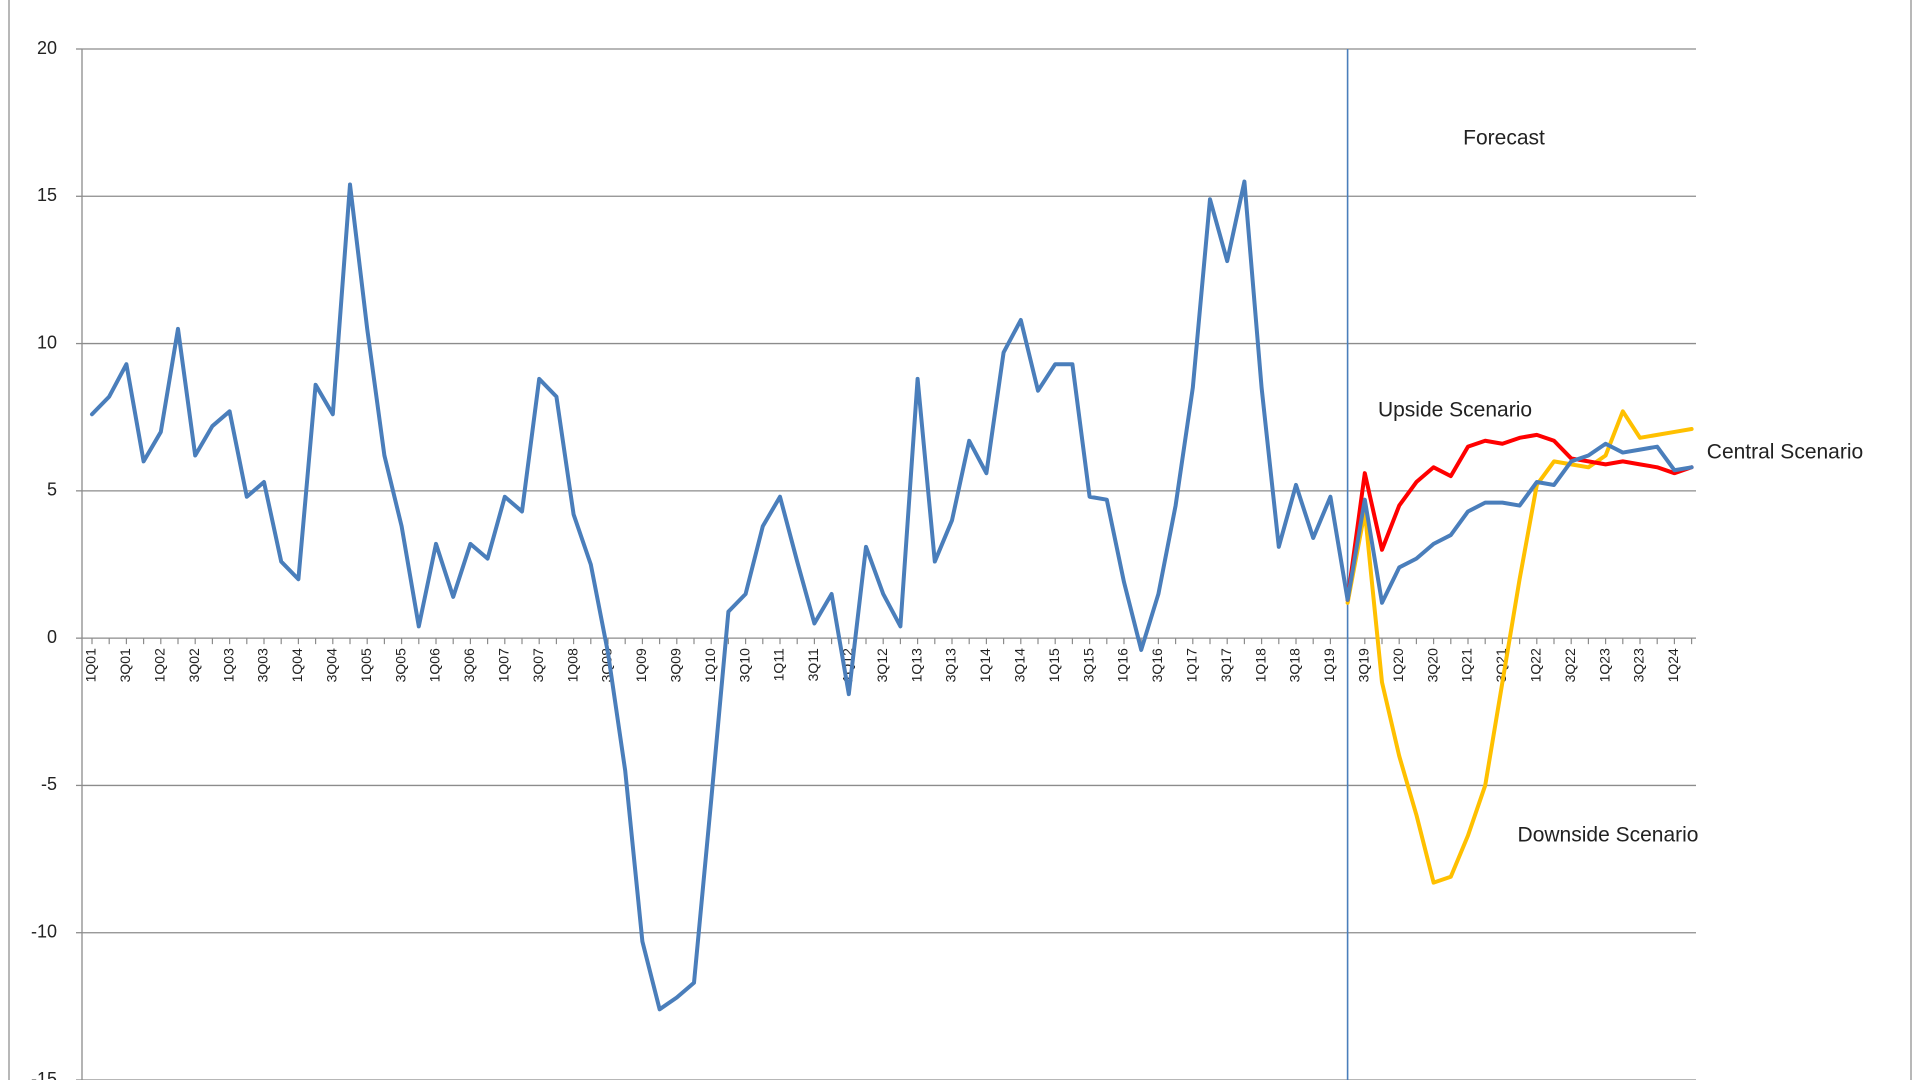 The height and width of the screenshot is (1080, 1920). What do you see at coordinates (572, 665) in the screenshot?
I see `x-tick-label: 1Q08` at bounding box center [572, 665].